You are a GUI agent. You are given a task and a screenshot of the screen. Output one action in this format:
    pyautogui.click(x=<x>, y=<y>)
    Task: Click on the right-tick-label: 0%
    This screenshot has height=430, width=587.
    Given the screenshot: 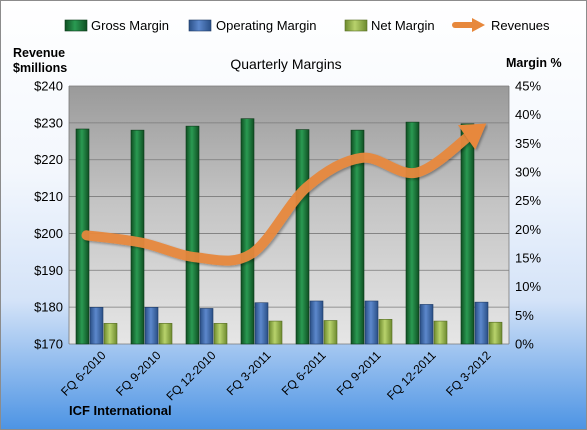 What is the action you would take?
    pyautogui.click(x=524, y=344)
    